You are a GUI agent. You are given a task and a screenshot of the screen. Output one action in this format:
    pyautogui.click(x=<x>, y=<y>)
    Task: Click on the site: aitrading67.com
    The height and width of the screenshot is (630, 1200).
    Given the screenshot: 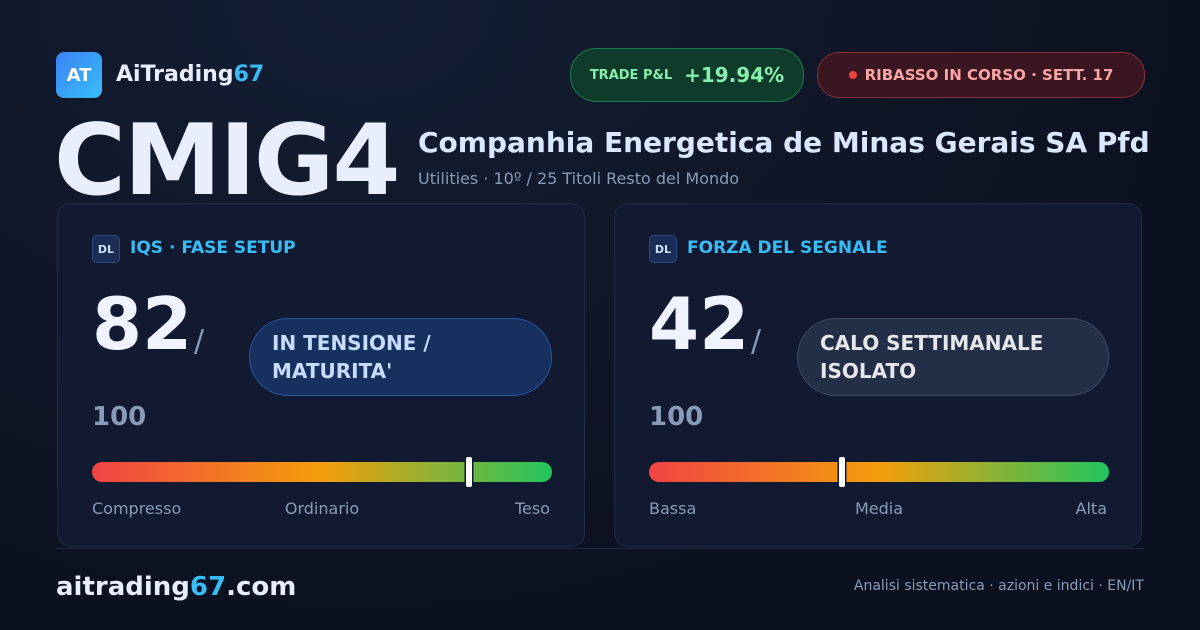 What is the action you would take?
    pyautogui.click(x=176, y=587)
    